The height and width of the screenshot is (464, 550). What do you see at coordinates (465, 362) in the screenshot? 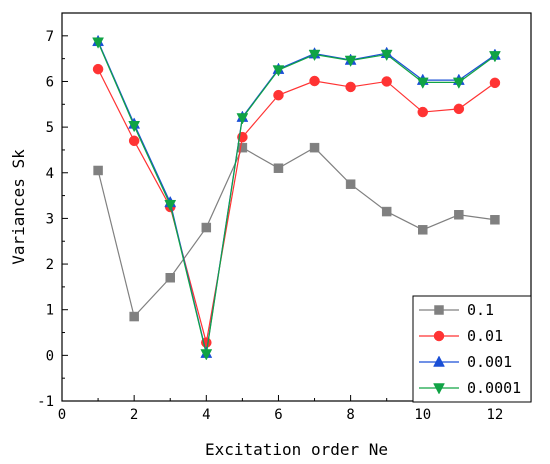
I see `legend-item: 0.001` at bounding box center [465, 362].